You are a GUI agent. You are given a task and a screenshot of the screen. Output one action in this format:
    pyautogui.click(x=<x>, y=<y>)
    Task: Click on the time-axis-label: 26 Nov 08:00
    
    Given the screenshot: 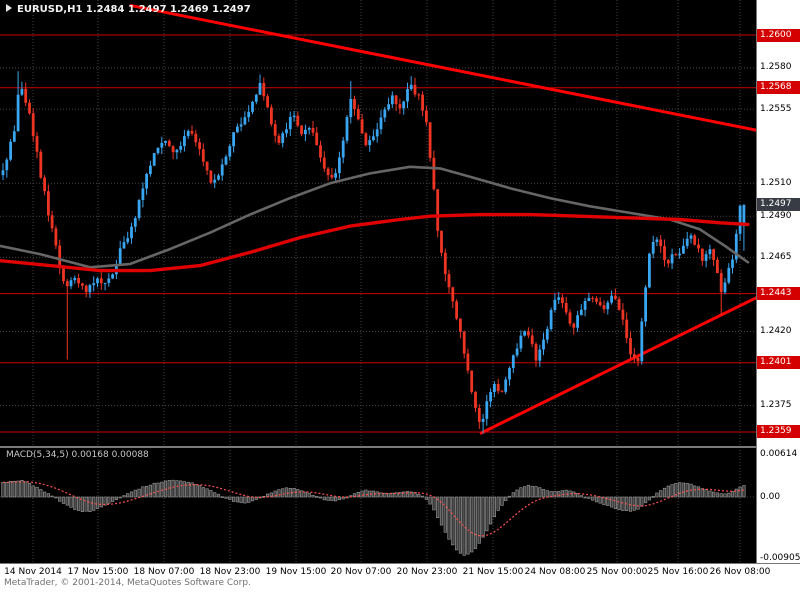 What is the action you would take?
    pyautogui.click(x=740, y=572)
    